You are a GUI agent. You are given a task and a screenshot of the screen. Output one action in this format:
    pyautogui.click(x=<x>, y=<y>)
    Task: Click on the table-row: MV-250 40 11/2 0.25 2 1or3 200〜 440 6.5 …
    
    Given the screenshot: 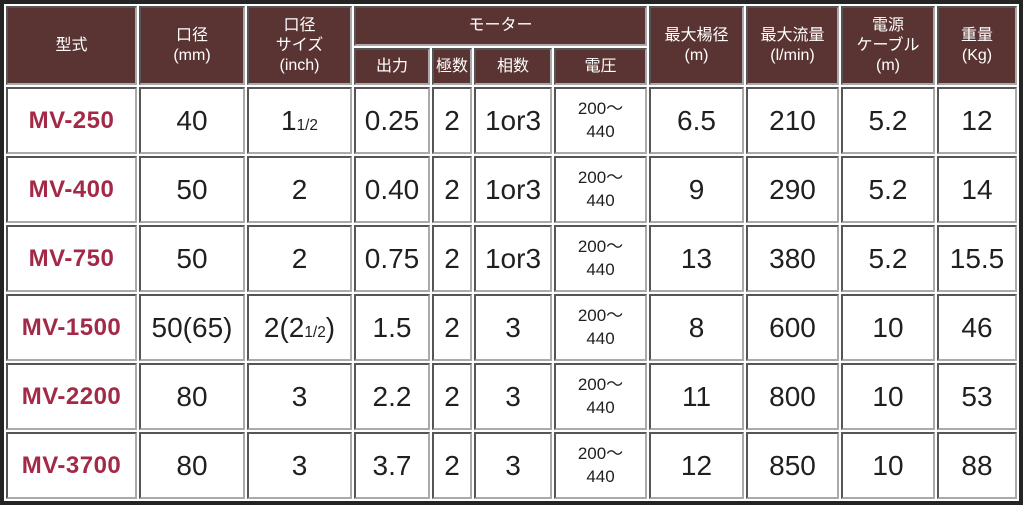 What is the action you would take?
    pyautogui.click(x=511, y=120)
    